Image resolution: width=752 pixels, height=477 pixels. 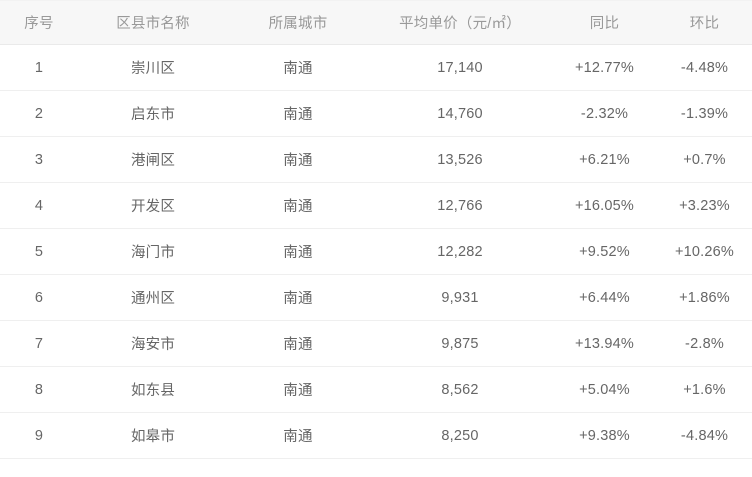 I want to click on cell-average-price: 12,766, so click(x=460, y=205).